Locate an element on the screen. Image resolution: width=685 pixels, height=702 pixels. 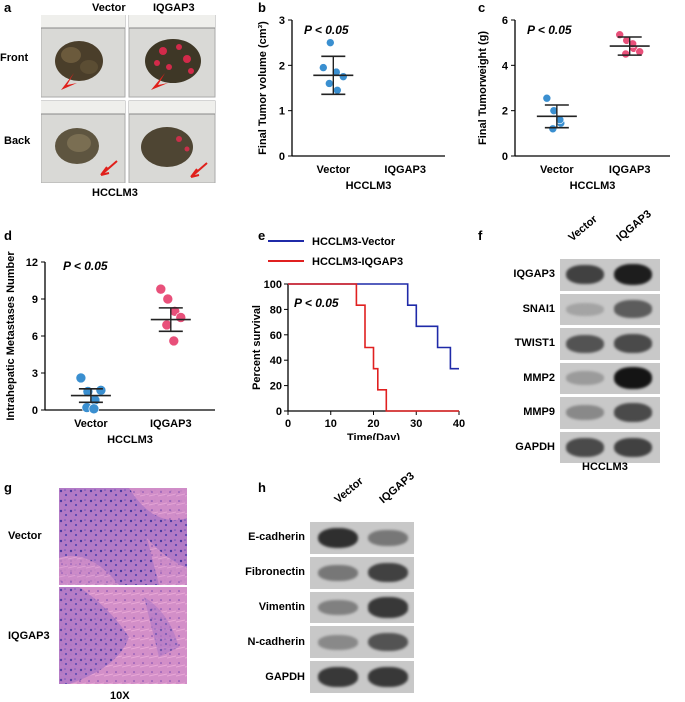
panel-h-col-vector: Vector is located at coordinates (349, 490).